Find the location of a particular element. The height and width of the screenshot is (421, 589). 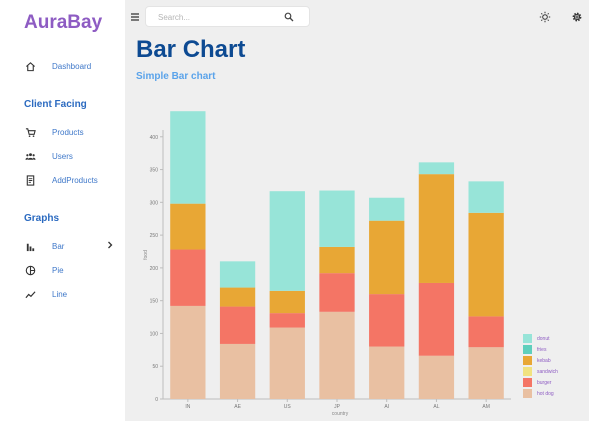

legend-label: kebab is located at coordinates (544, 361).